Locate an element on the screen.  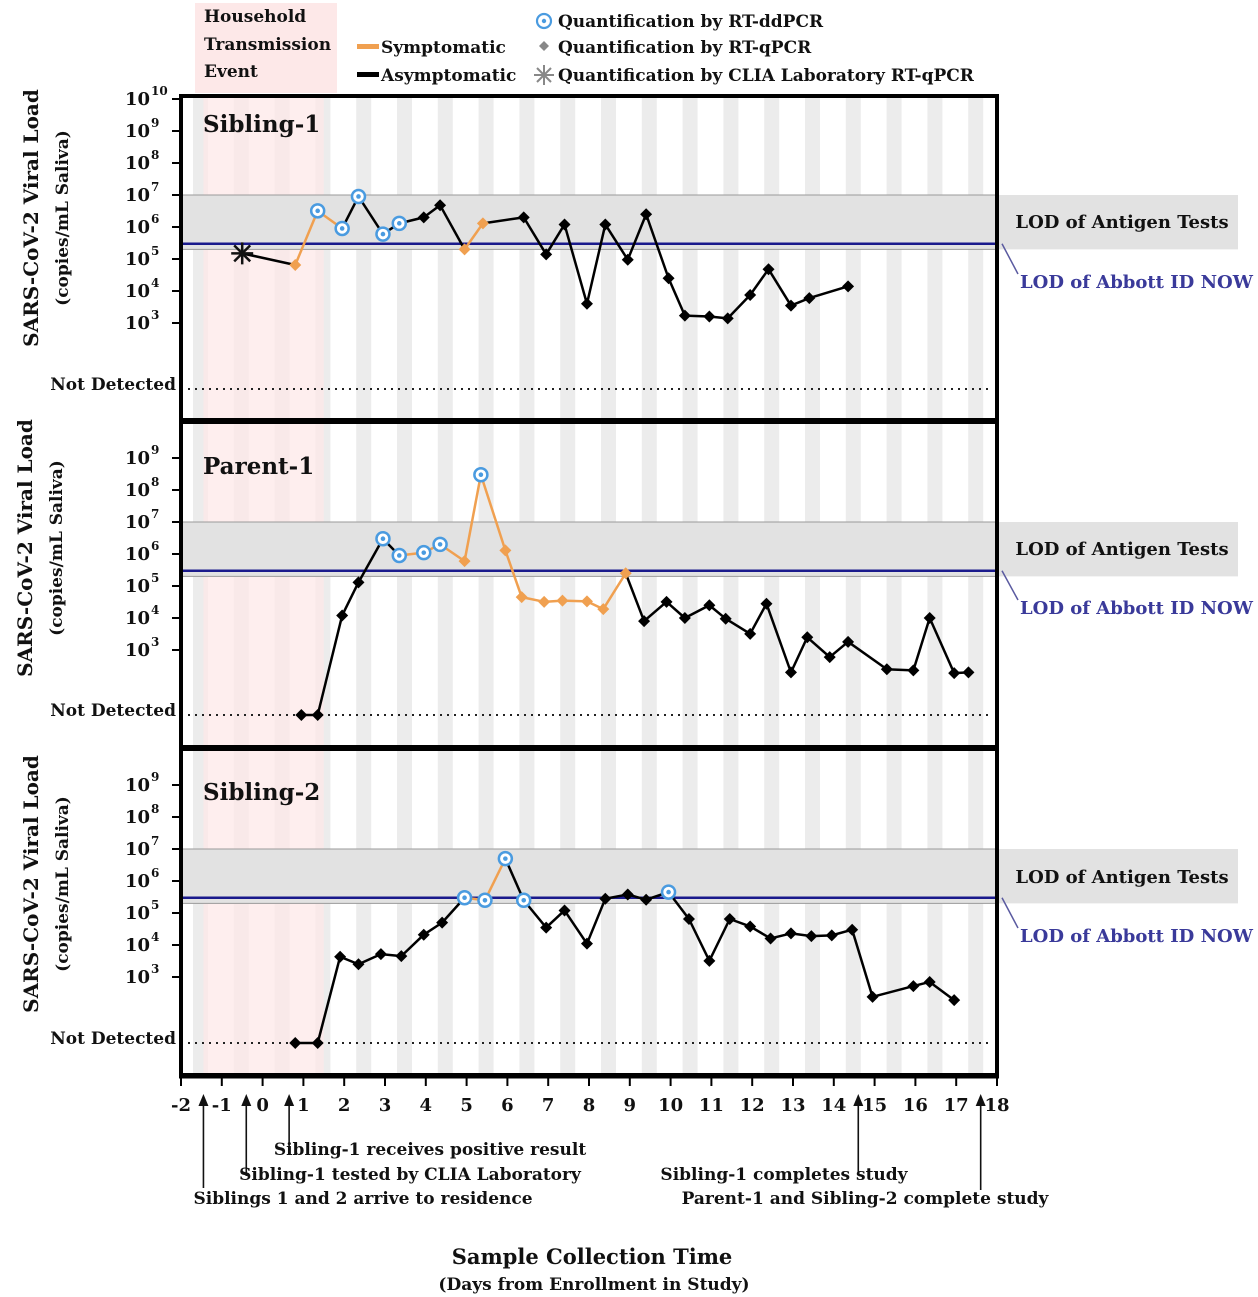
y-tick-exponent: 6 is located at coordinates (155, 873).